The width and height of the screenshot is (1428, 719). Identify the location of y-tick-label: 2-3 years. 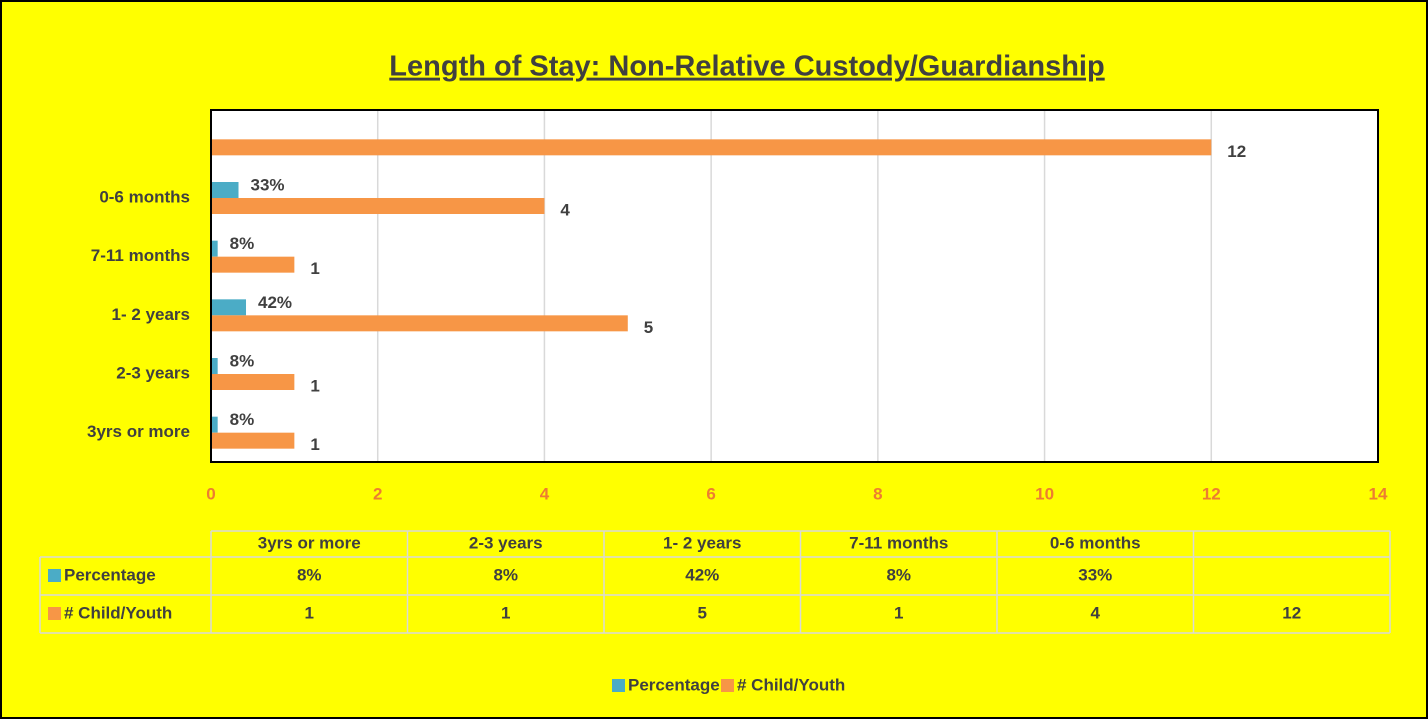
(153, 372).